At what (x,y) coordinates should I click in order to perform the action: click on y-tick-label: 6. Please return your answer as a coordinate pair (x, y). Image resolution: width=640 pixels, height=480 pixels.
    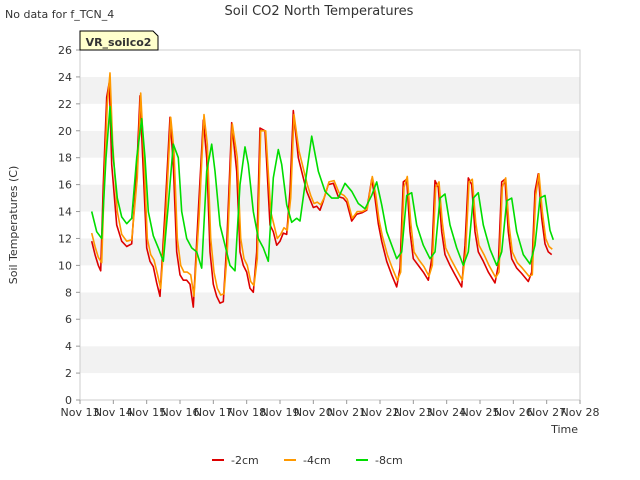
    Looking at the image, I should click on (68, 319).